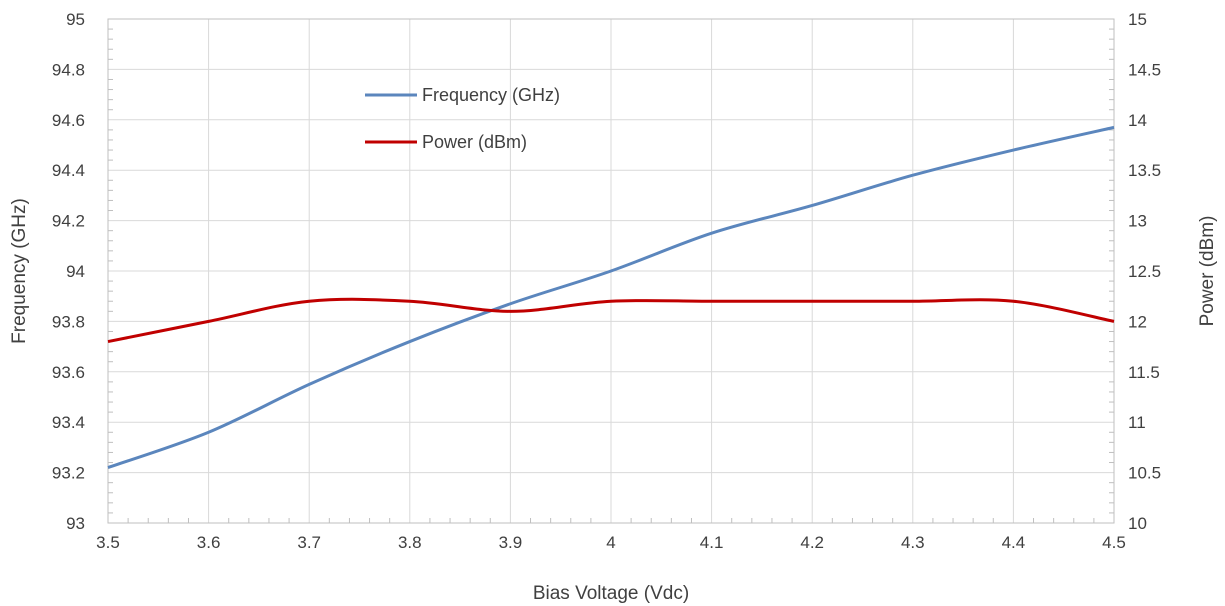 This screenshot has width=1225, height=606. Describe the element at coordinates (1207, 271) in the screenshot. I see `y2-axis-title: Power (dBm)` at that location.